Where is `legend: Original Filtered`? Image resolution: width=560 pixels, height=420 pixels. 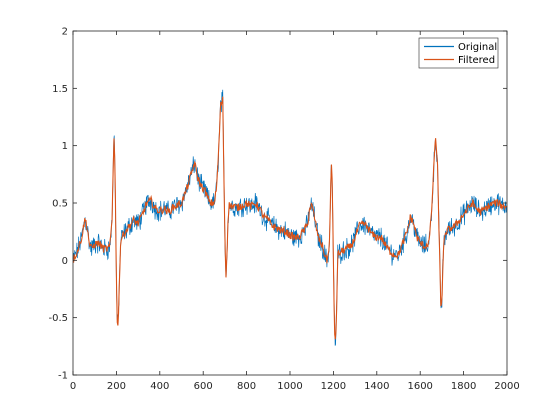
legend: Original Filtered is located at coordinates (458, 53).